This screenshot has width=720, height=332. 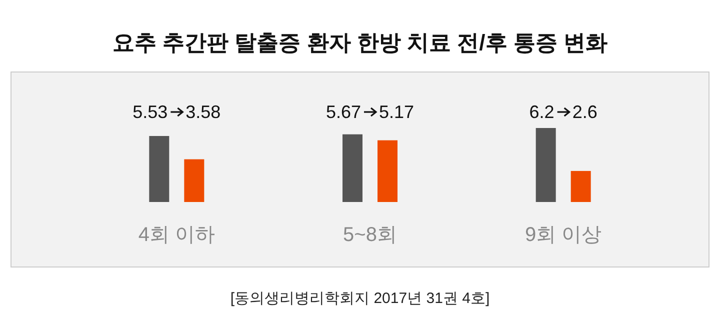 I want to click on x-tick-label: 9회 이상, so click(x=563, y=235).